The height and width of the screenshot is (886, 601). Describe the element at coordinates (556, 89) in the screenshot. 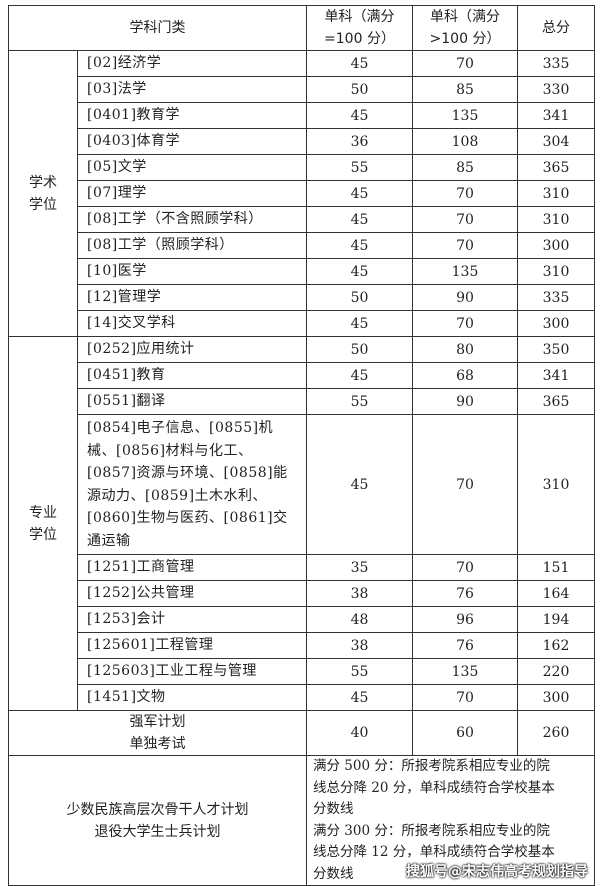

I see `total-score: 330` at that location.